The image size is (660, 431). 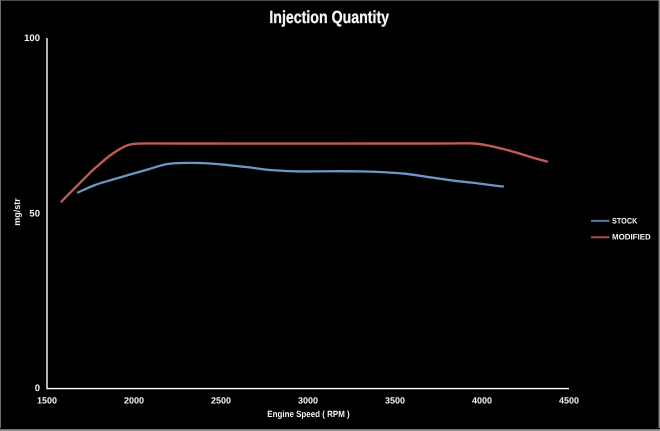 What do you see at coordinates (221, 401) in the screenshot?
I see `svg-text: 2500` at bounding box center [221, 401].